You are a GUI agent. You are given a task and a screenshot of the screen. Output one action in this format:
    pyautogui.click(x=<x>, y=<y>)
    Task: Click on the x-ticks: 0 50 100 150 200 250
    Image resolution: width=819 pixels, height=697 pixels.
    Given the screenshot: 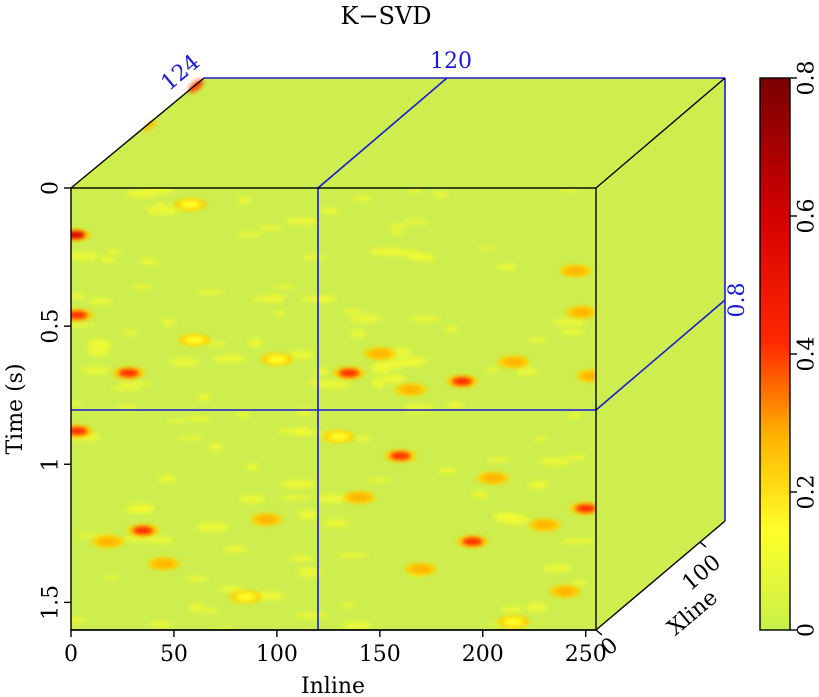 What is the action you would take?
    pyautogui.click(x=335, y=648)
    